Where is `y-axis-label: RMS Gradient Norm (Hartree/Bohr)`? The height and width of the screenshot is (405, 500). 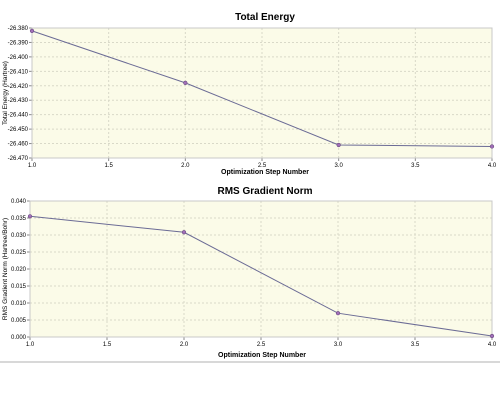
y-axis-label: RMS Gradient Norm (Hartree/Bohr) is located at coordinates (5, 269).